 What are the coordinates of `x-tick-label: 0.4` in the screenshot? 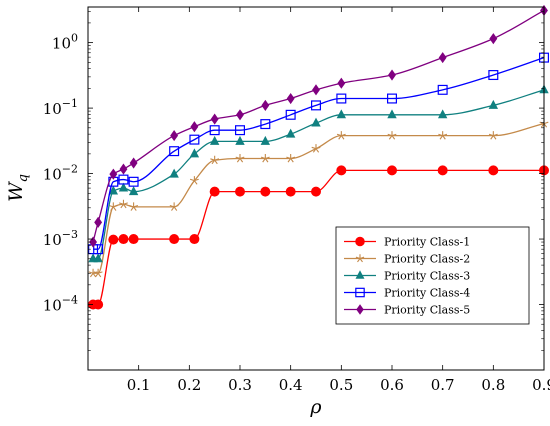 It's located at (291, 385).